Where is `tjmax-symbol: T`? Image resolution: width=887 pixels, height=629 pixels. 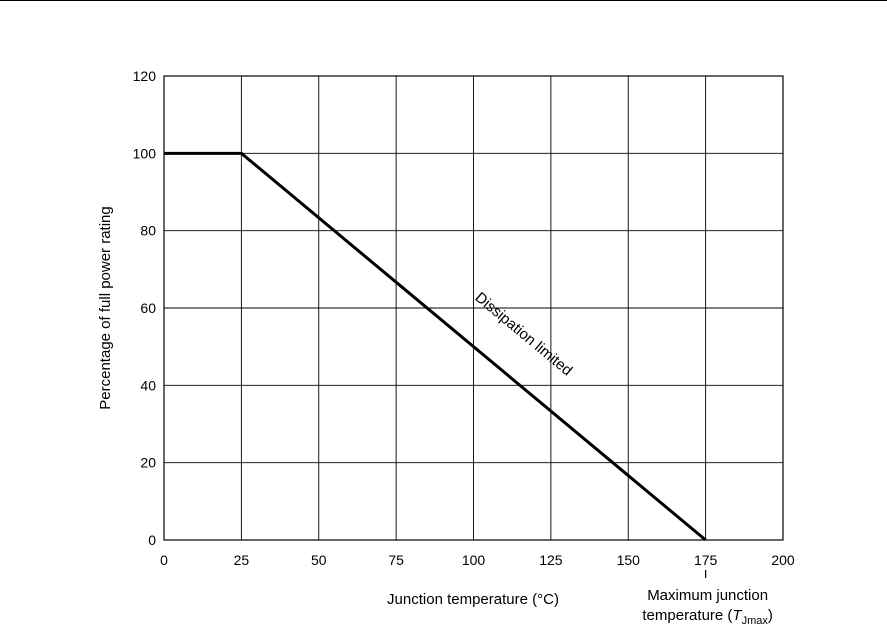
tjmax-symbol: T is located at coordinates (737, 615).